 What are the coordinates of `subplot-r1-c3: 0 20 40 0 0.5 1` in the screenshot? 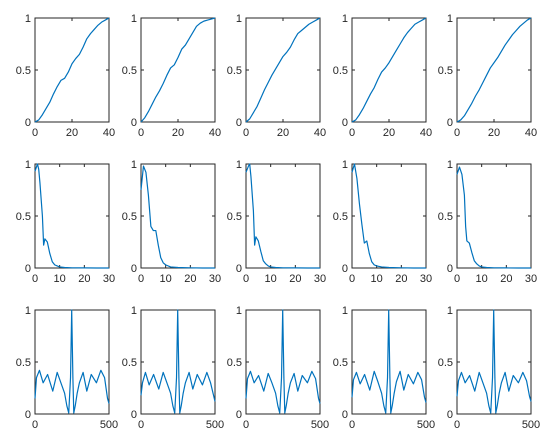 It's located at (276, 76).